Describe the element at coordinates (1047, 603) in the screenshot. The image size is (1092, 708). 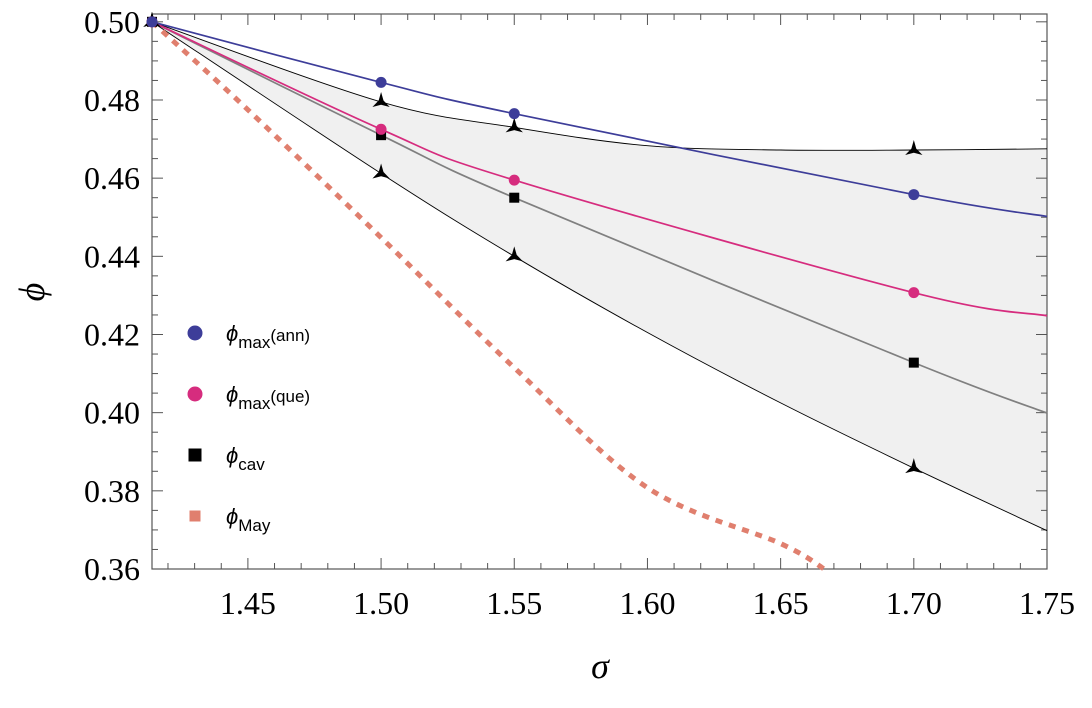
I see `x-tick-label: 1.75` at that location.